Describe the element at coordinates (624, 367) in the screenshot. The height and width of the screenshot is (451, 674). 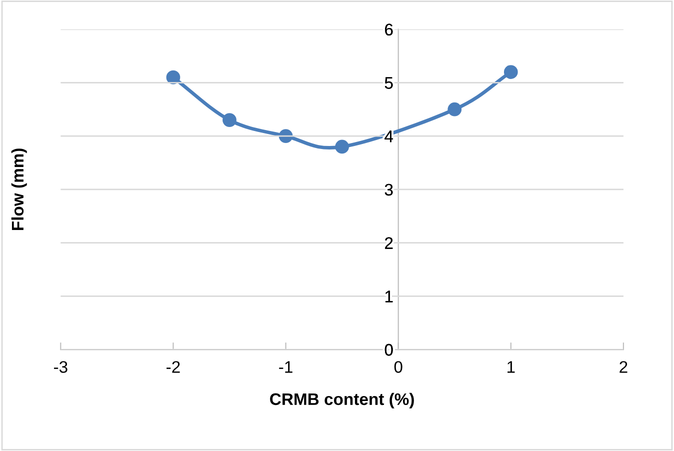
I see `x-tick-label: 2` at that location.